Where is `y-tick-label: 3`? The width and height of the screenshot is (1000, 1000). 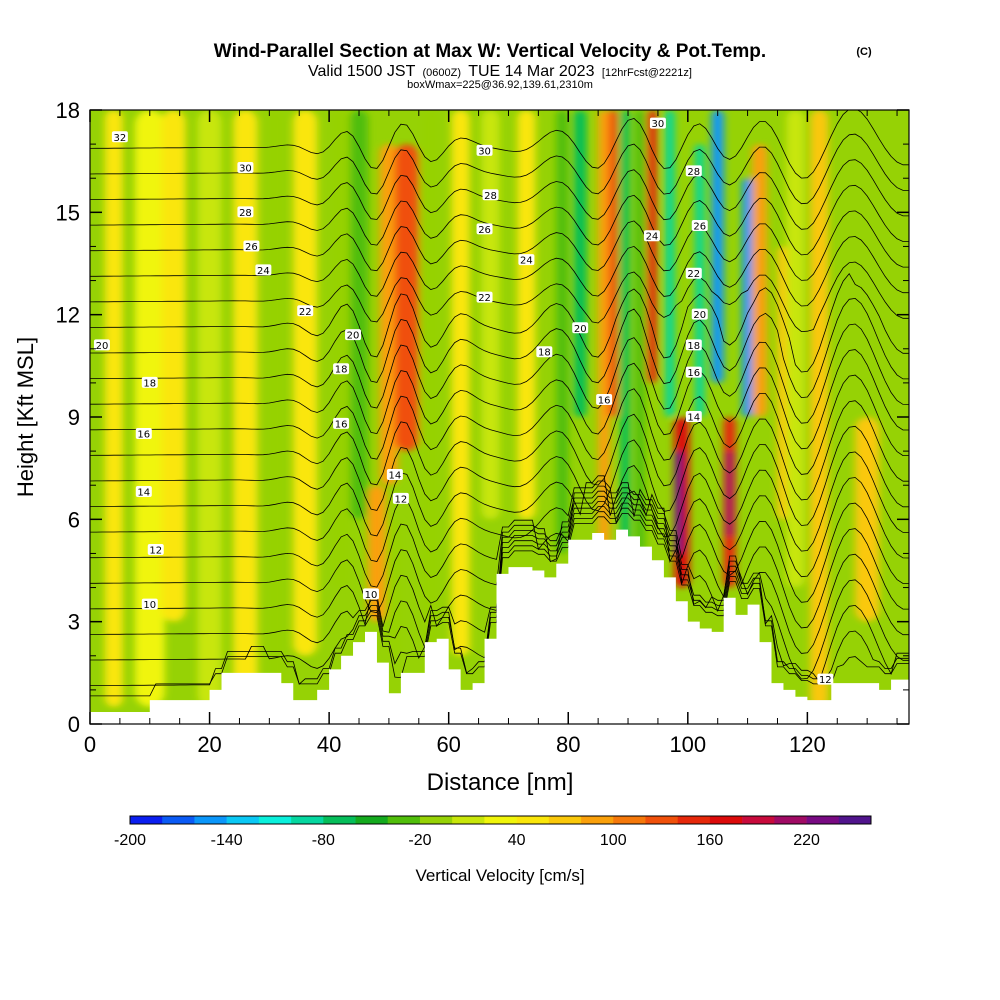 y-tick-label: 3 is located at coordinates (74, 622).